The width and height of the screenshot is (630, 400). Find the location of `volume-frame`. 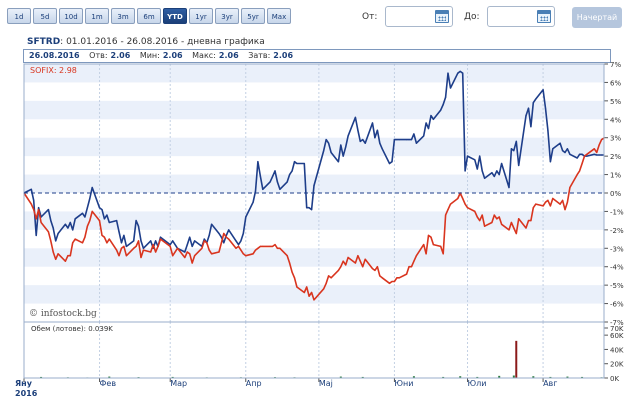

volume-frame is located at coordinates (314, 350).